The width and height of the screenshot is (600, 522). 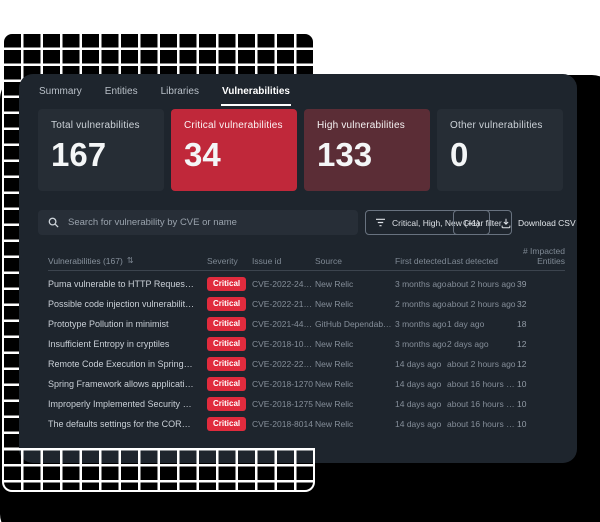 What do you see at coordinates (468, 344) in the screenshot?
I see `last-detected-cell: 2 days ago` at bounding box center [468, 344].